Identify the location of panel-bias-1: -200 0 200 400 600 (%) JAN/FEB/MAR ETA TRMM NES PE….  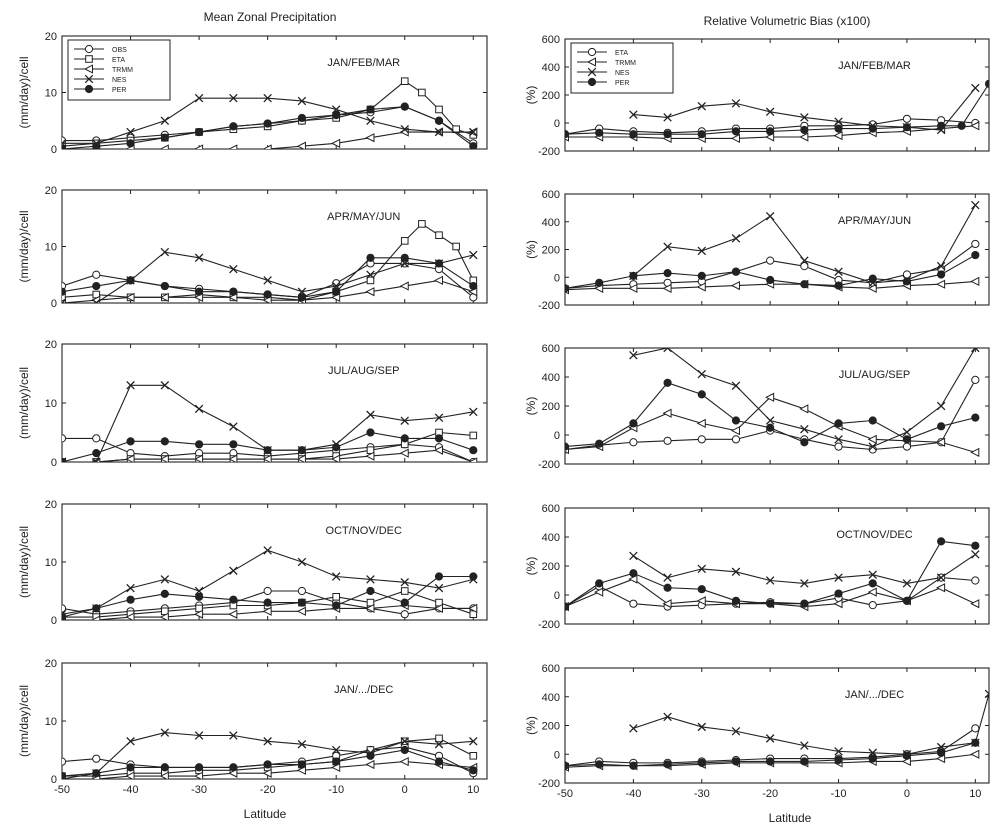
(757, 96).